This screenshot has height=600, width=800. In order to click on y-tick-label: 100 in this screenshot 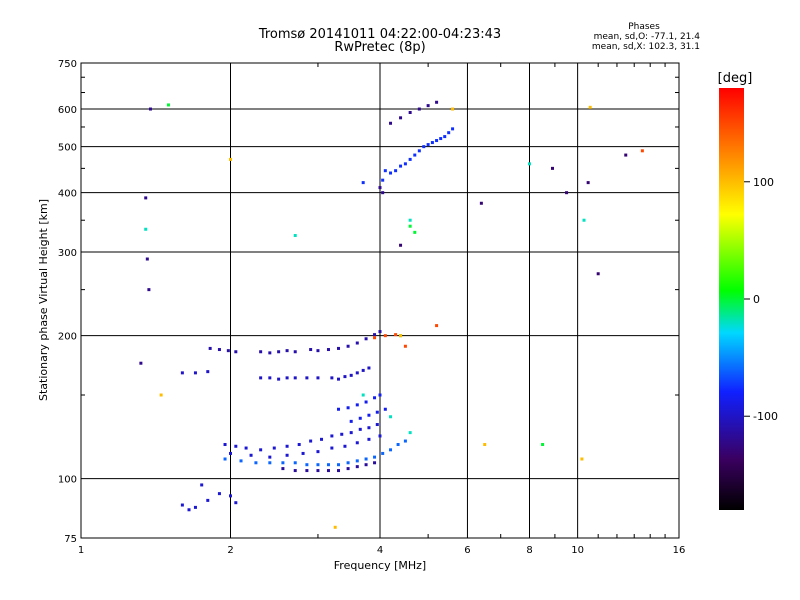, I will do `click(67, 480)`.